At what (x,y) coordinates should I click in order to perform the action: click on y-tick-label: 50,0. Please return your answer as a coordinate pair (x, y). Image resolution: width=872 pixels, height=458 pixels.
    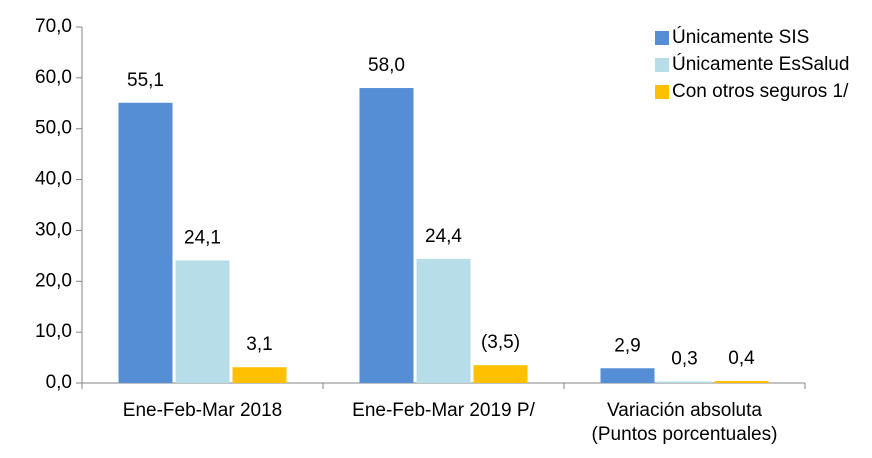
    Looking at the image, I should click on (53, 128).